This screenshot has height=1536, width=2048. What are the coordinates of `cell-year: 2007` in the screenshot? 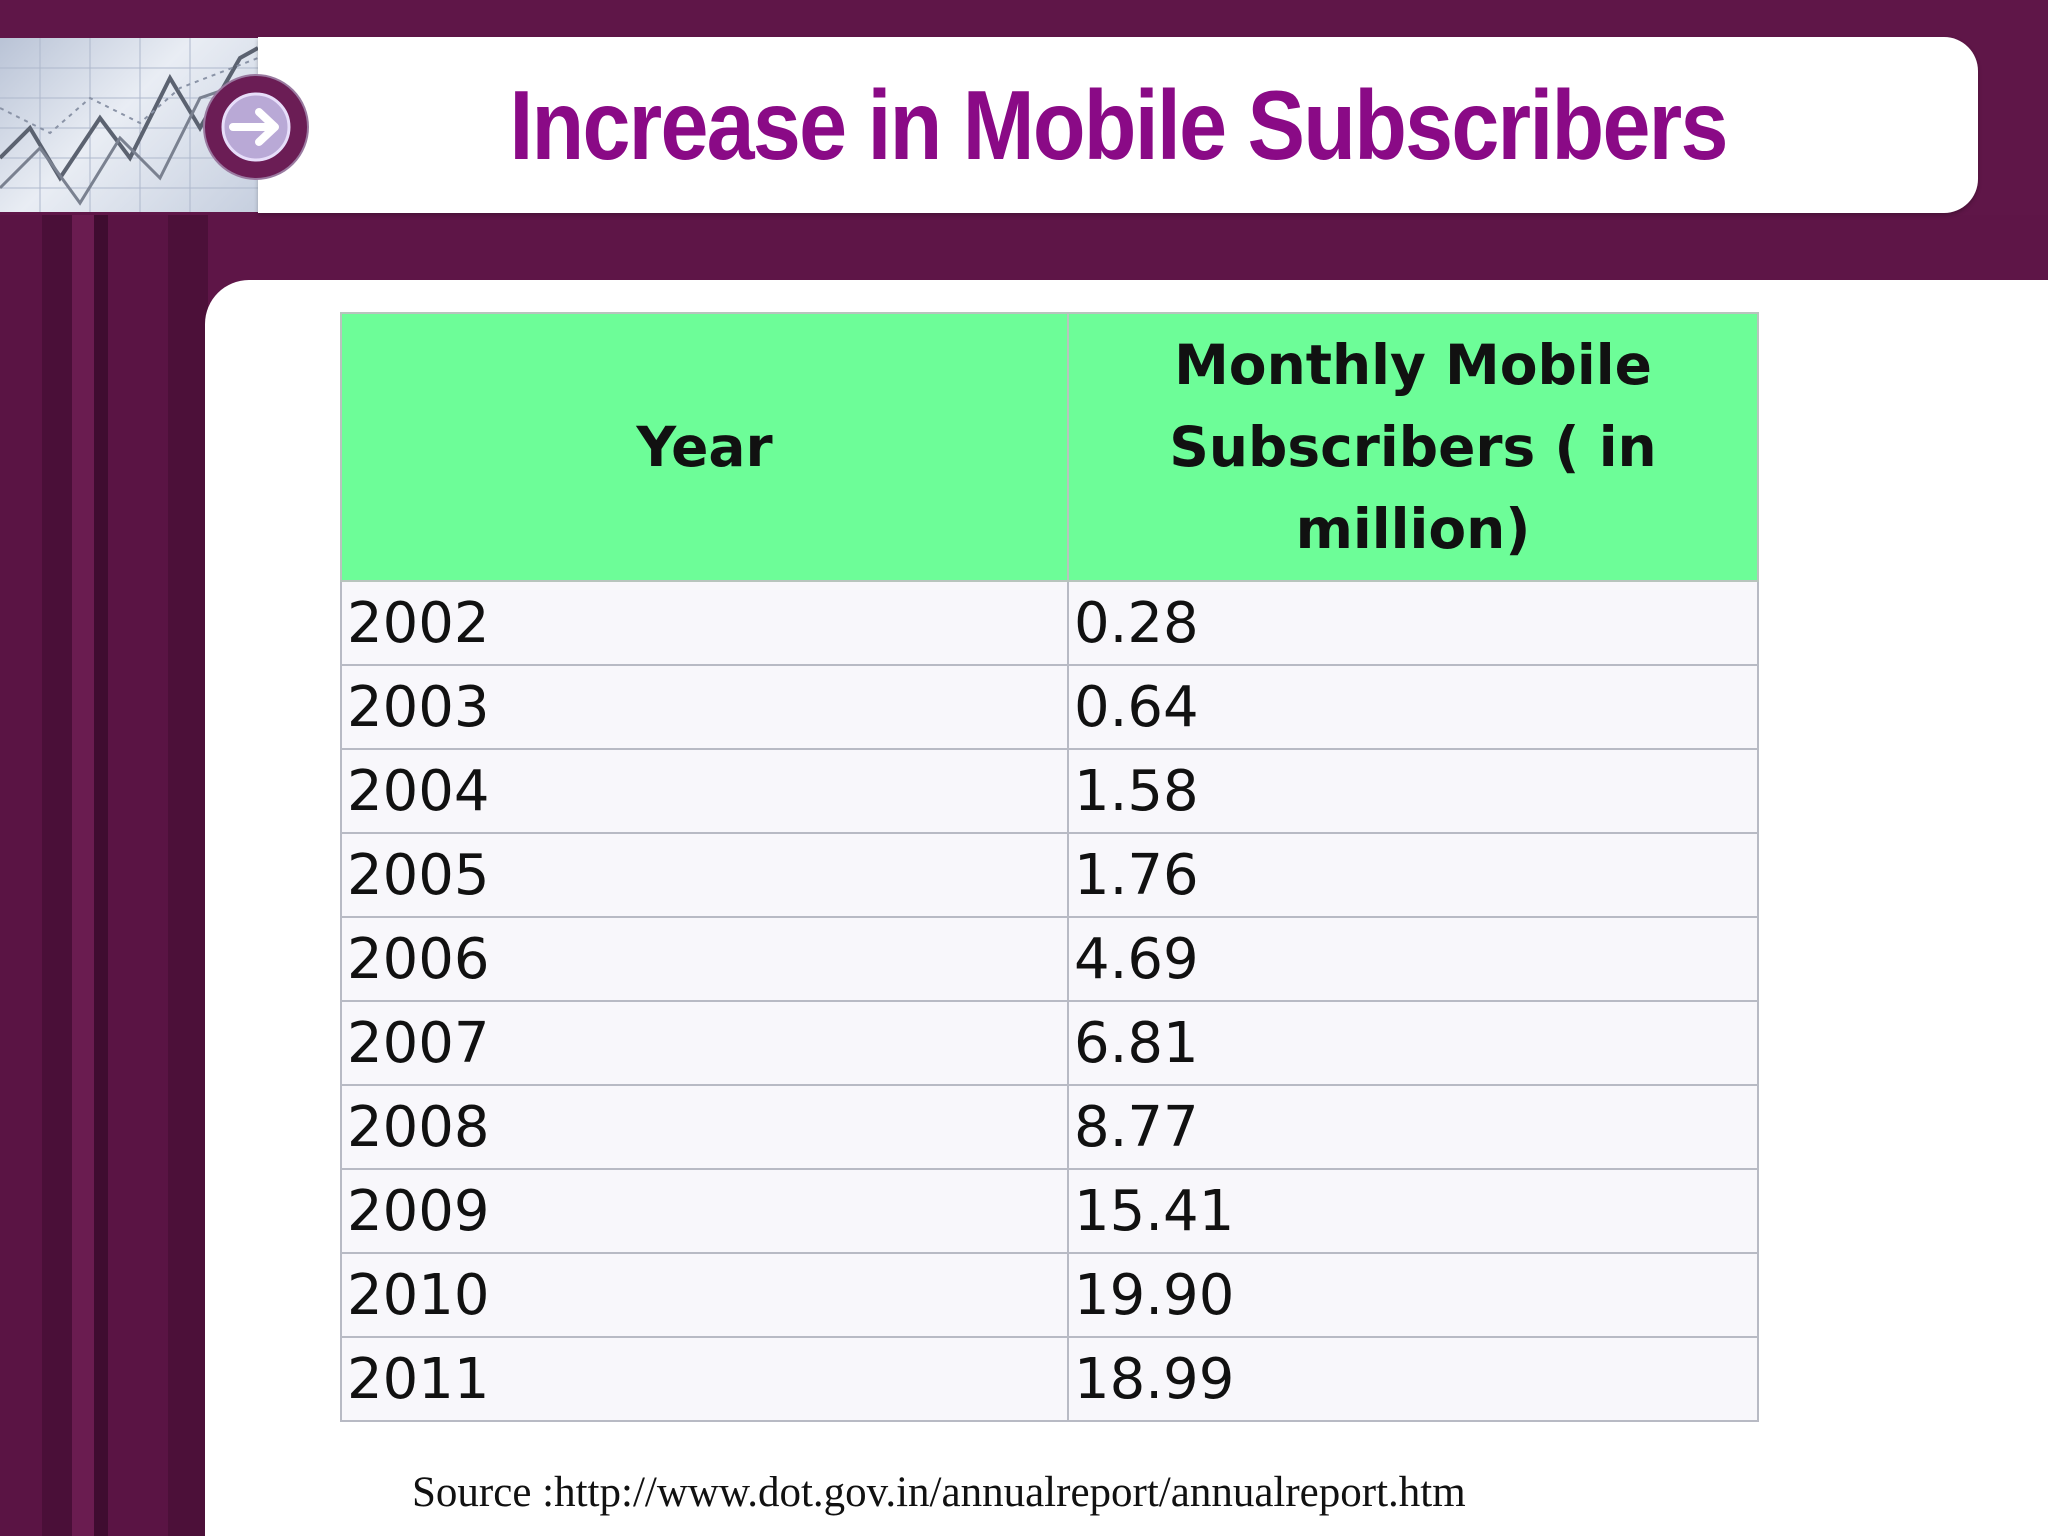 It's located at (704, 1043).